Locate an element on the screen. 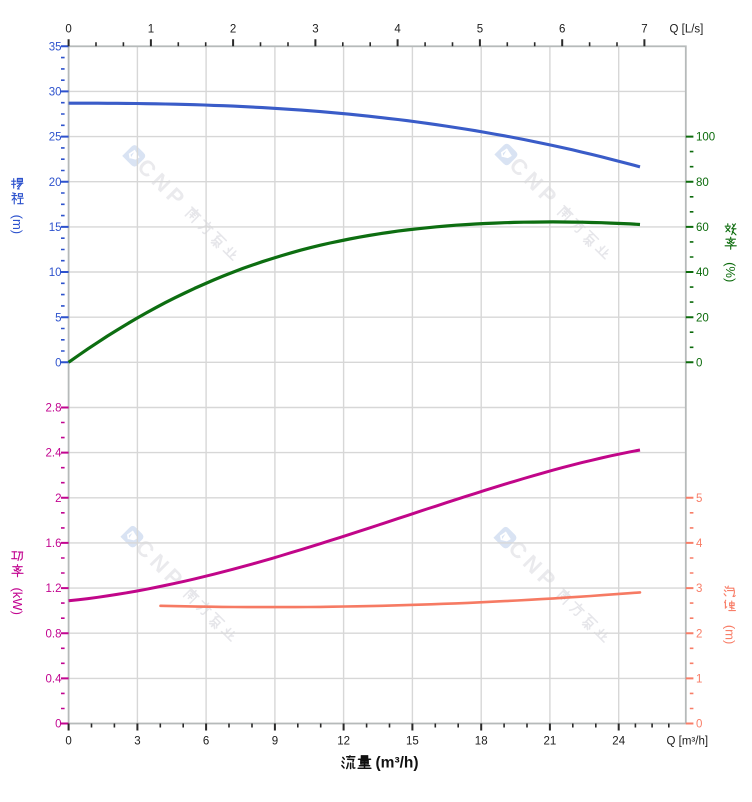  svg-text: 24 is located at coordinates (618, 742).